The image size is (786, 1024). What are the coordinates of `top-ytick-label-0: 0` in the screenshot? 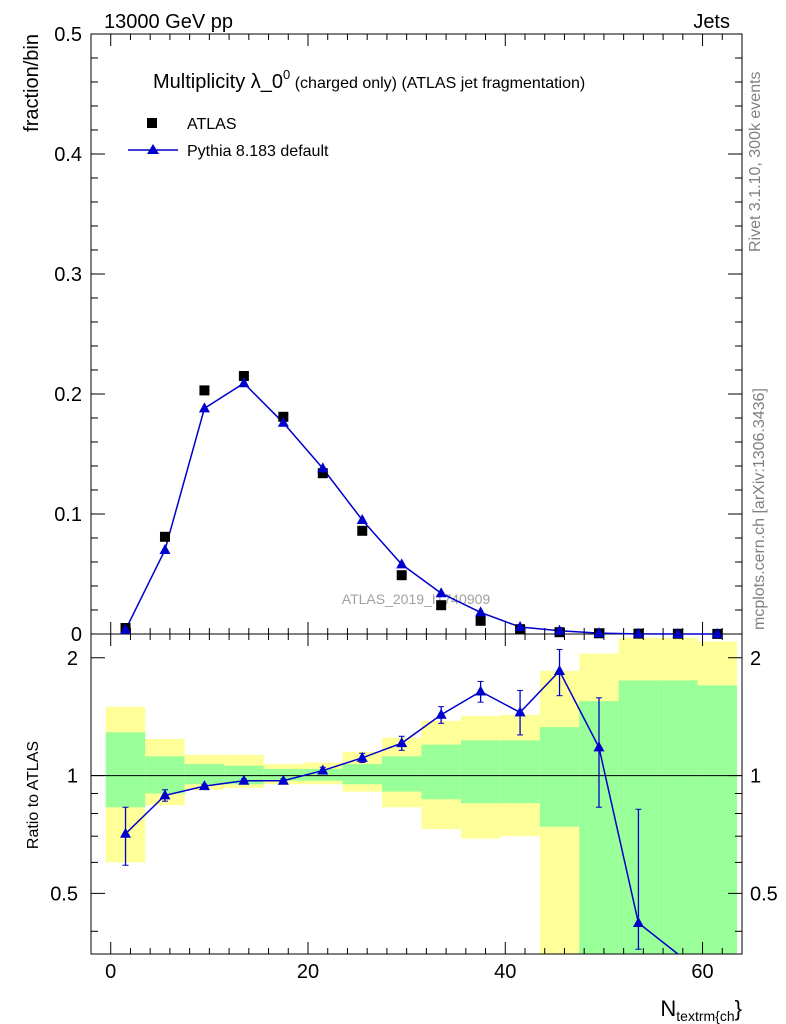 It's located at (76, 635).